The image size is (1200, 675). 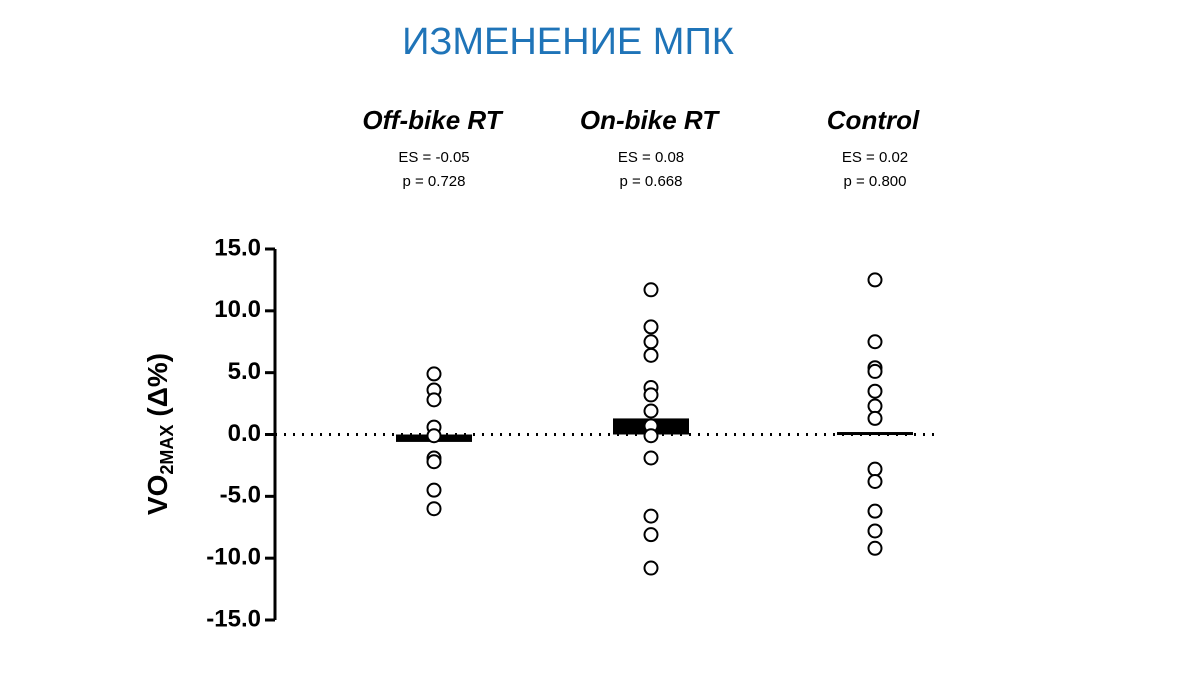 What do you see at coordinates (237, 309) in the screenshot?
I see `y-tick-label: 10.0` at bounding box center [237, 309].